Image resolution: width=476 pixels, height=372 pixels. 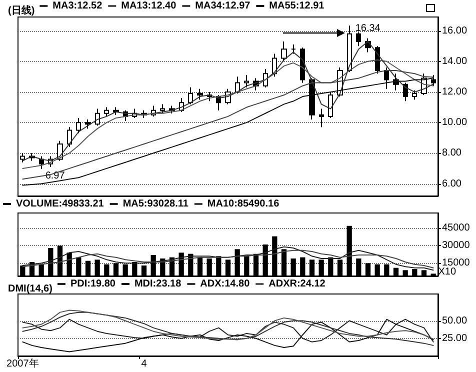 What do you see at coordinates (455, 92) in the screenshot?
I see `y-tick-label: 12.00` at bounding box center [455, 92].